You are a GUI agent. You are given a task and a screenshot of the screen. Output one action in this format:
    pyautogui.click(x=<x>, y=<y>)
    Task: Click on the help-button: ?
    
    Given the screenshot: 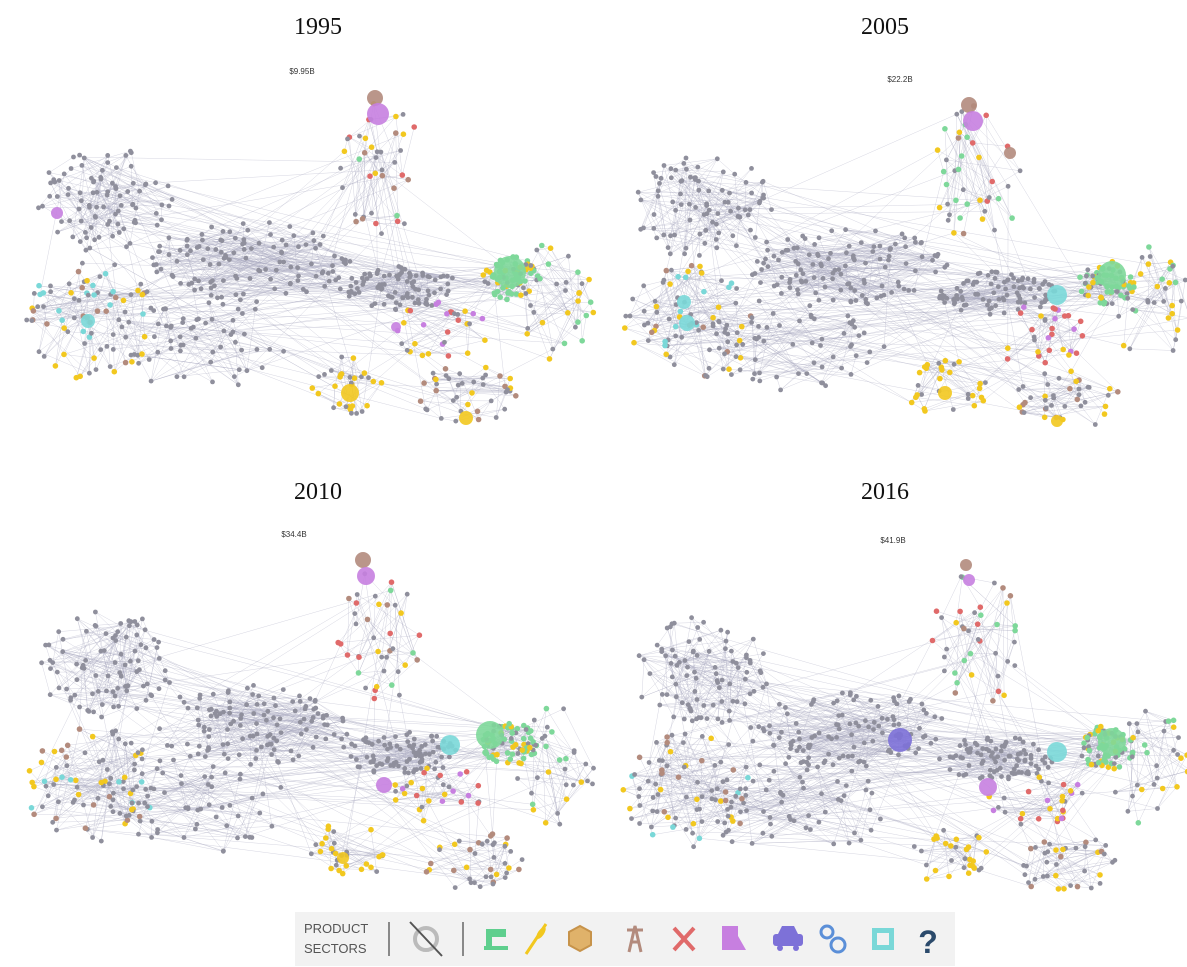 What is the action you would take?
    pyautogui.click(x=928, y=942)
    